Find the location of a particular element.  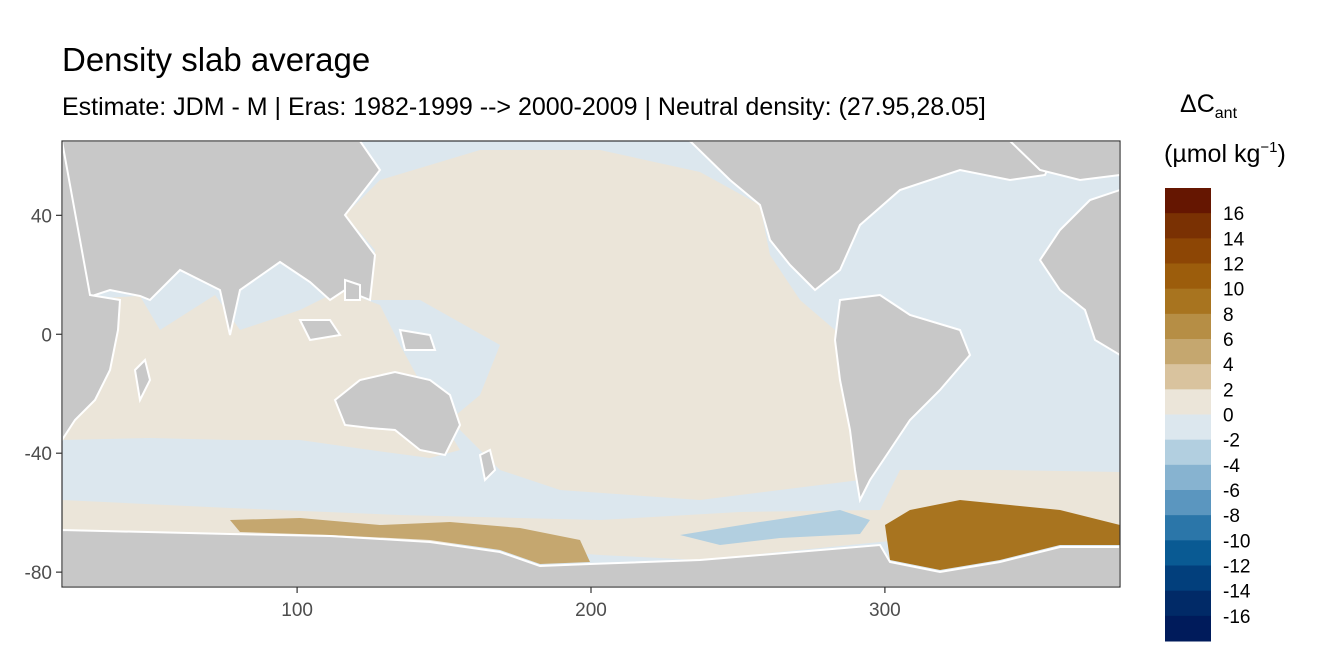

chart-title: Density slab average is located at coordinates (216, 59).